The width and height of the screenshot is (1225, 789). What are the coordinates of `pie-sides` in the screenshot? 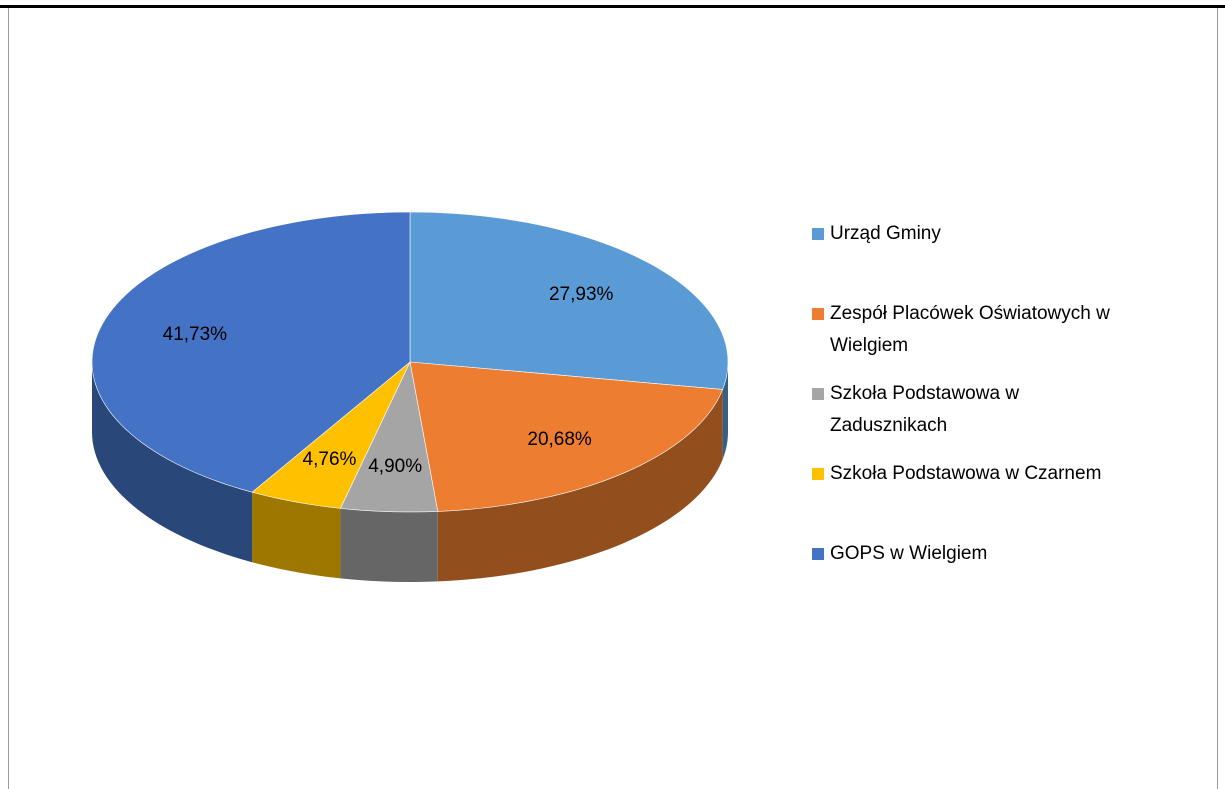 It's located at (410, 472).